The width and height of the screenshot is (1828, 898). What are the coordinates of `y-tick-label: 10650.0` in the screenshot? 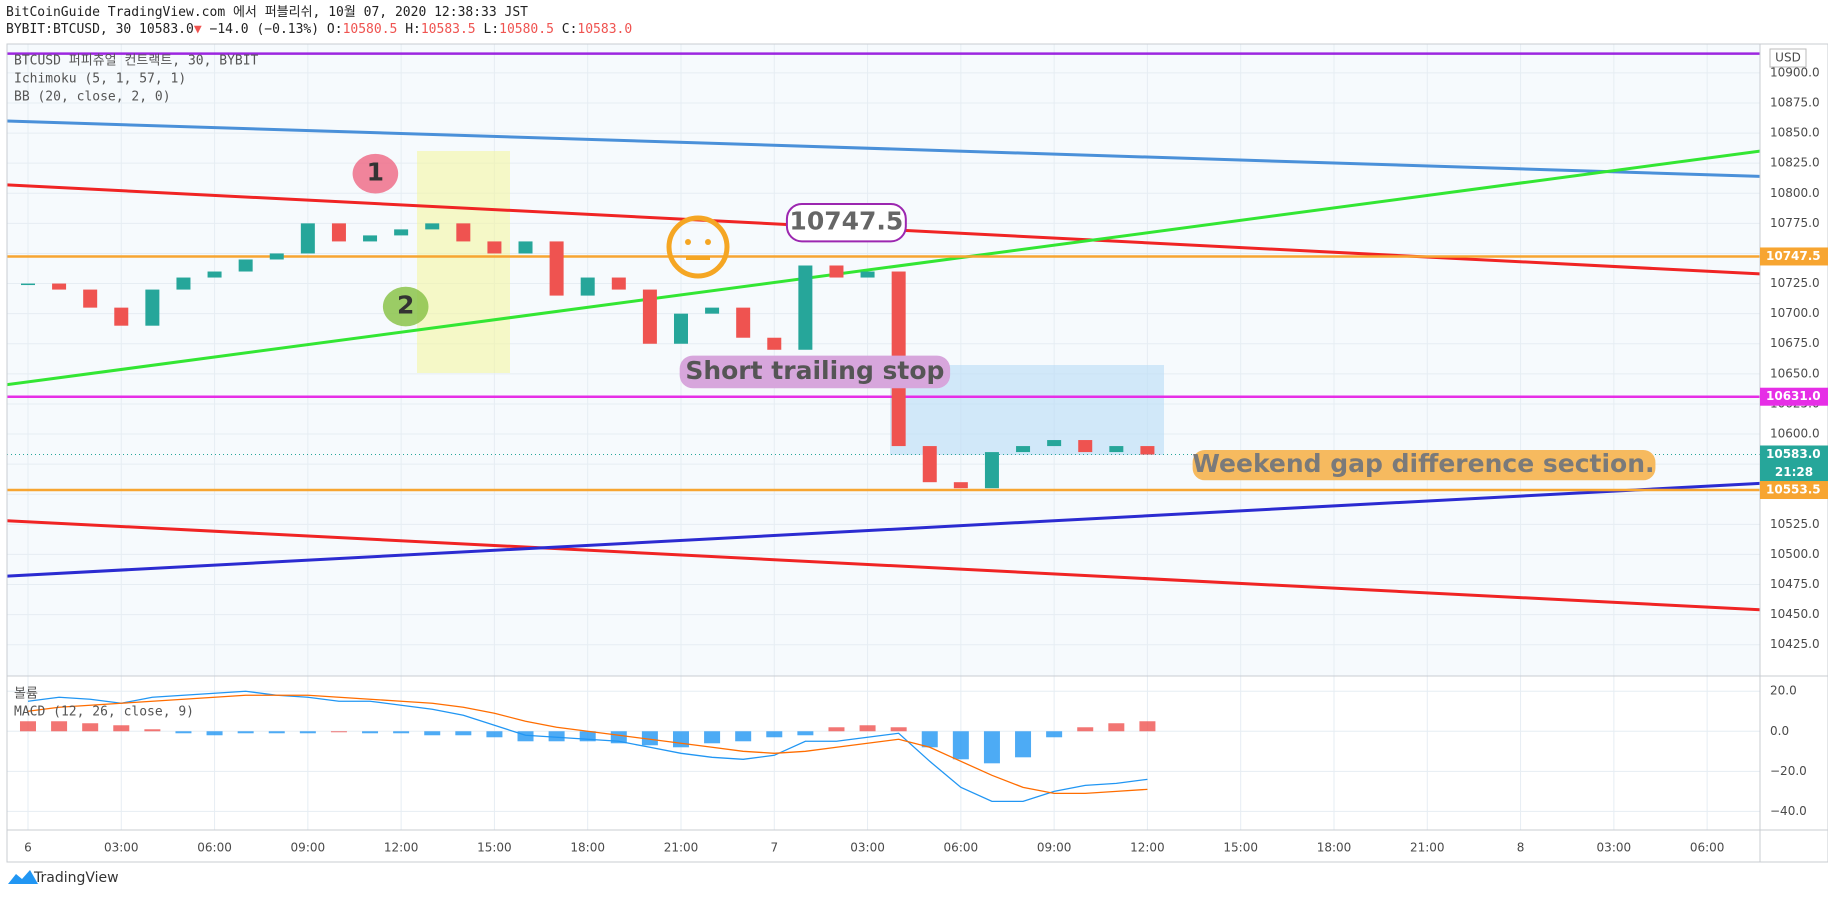 It's located at (1795, 373).